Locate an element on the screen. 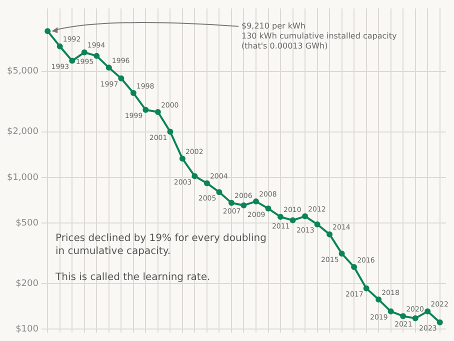 The height and width of the screenshot is (341, 454). y-tick-label: $2,000 is located at coordinates (22, 132).